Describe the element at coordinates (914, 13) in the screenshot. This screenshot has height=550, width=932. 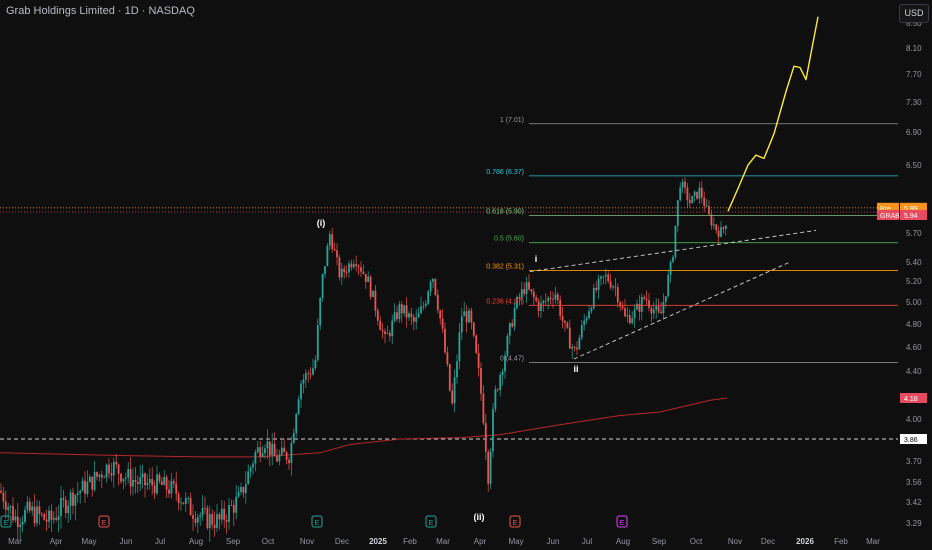
I see `currency-button: USD` at that location.